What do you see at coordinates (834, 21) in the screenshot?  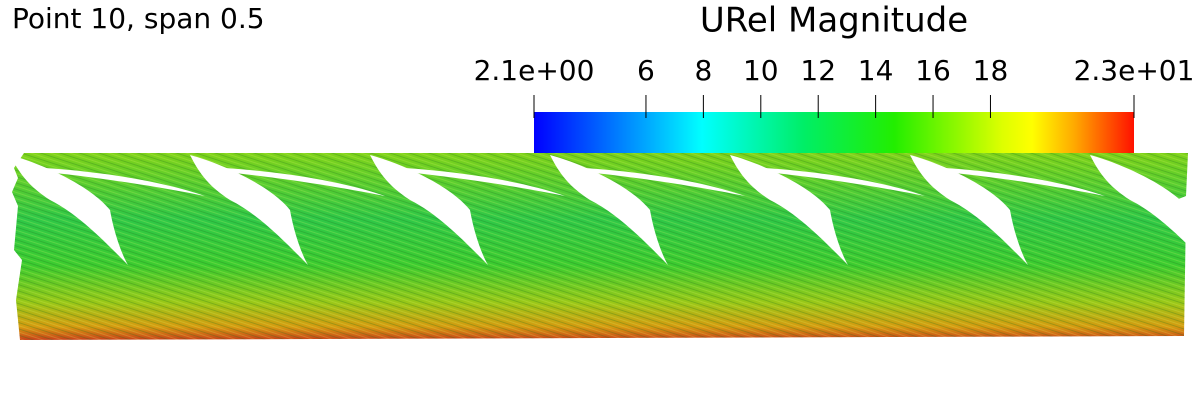 I see `colorbar-title: URel Magnitude` at bounding box center [834, 21].